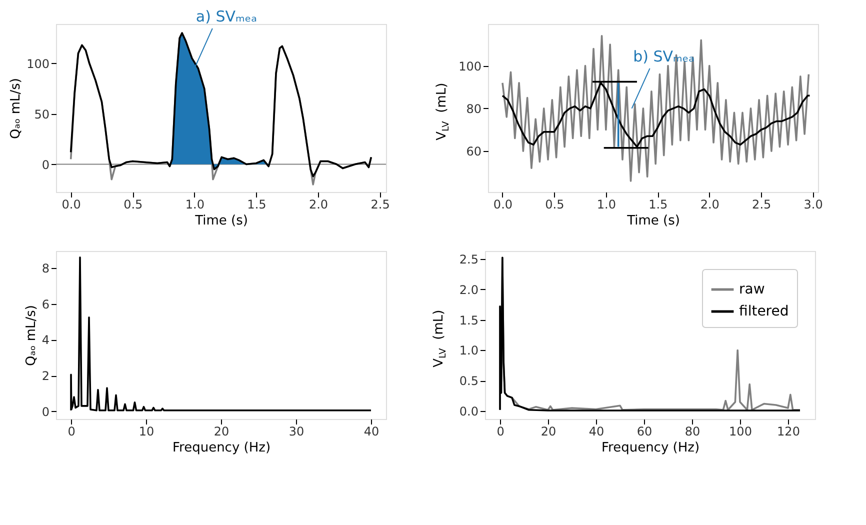 The height and width of the screenshot is (525, 866). What do you see at coordinates (42, 114) in the screenshot?
I see `y-tick-label: 50` at bounding box center [42, 114].